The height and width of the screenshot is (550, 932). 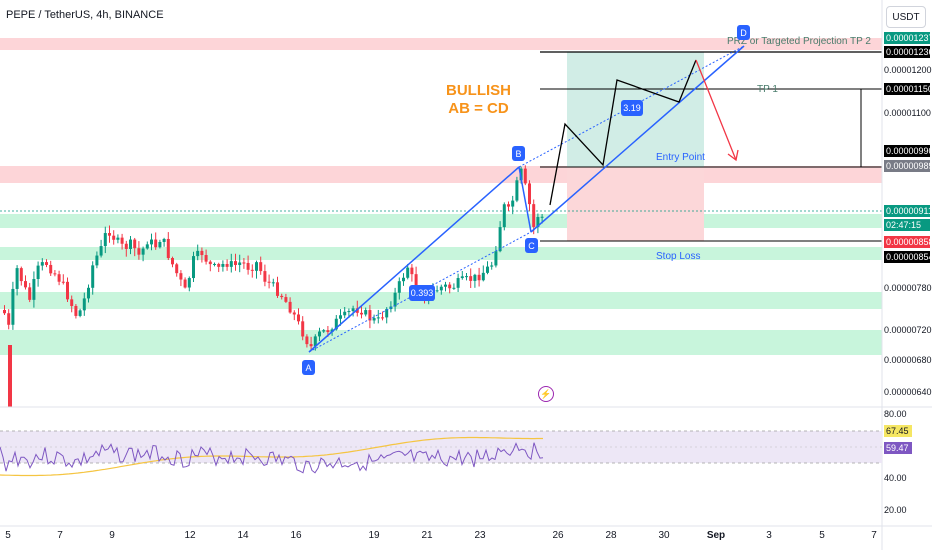 What do you see at coordinates (898, 431) in the screenshot?
I see `rsi-ma-tag: 67.45` at bounding box center [898, 431].